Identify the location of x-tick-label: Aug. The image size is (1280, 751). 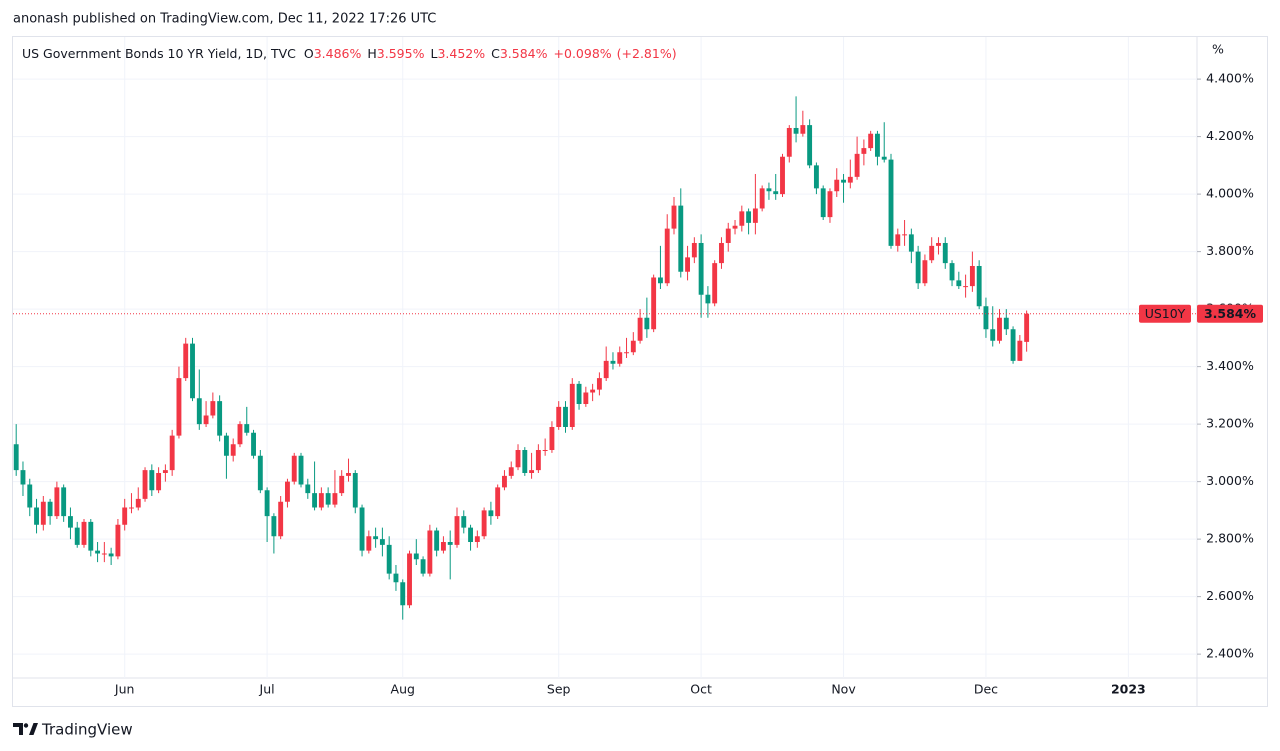
(403, 689).